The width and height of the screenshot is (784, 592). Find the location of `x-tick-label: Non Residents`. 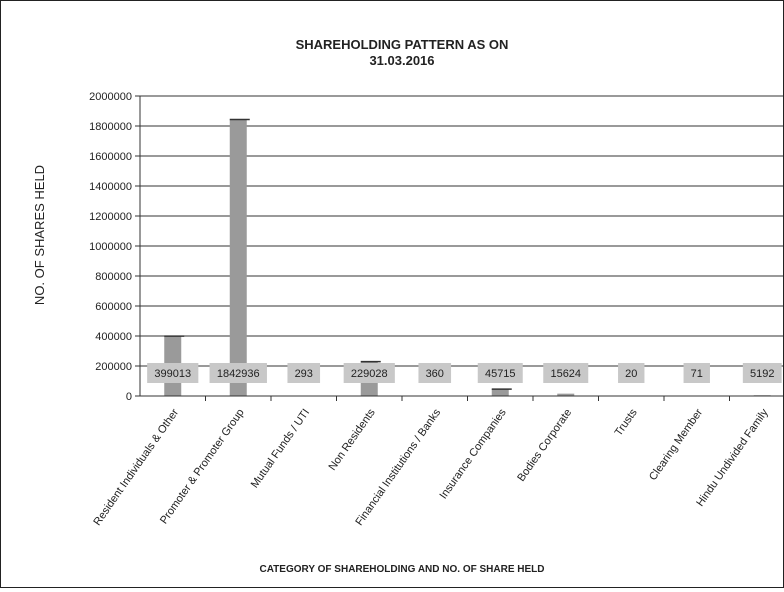

x-tick-label: Non Residents is located at coordinates (352, 439).